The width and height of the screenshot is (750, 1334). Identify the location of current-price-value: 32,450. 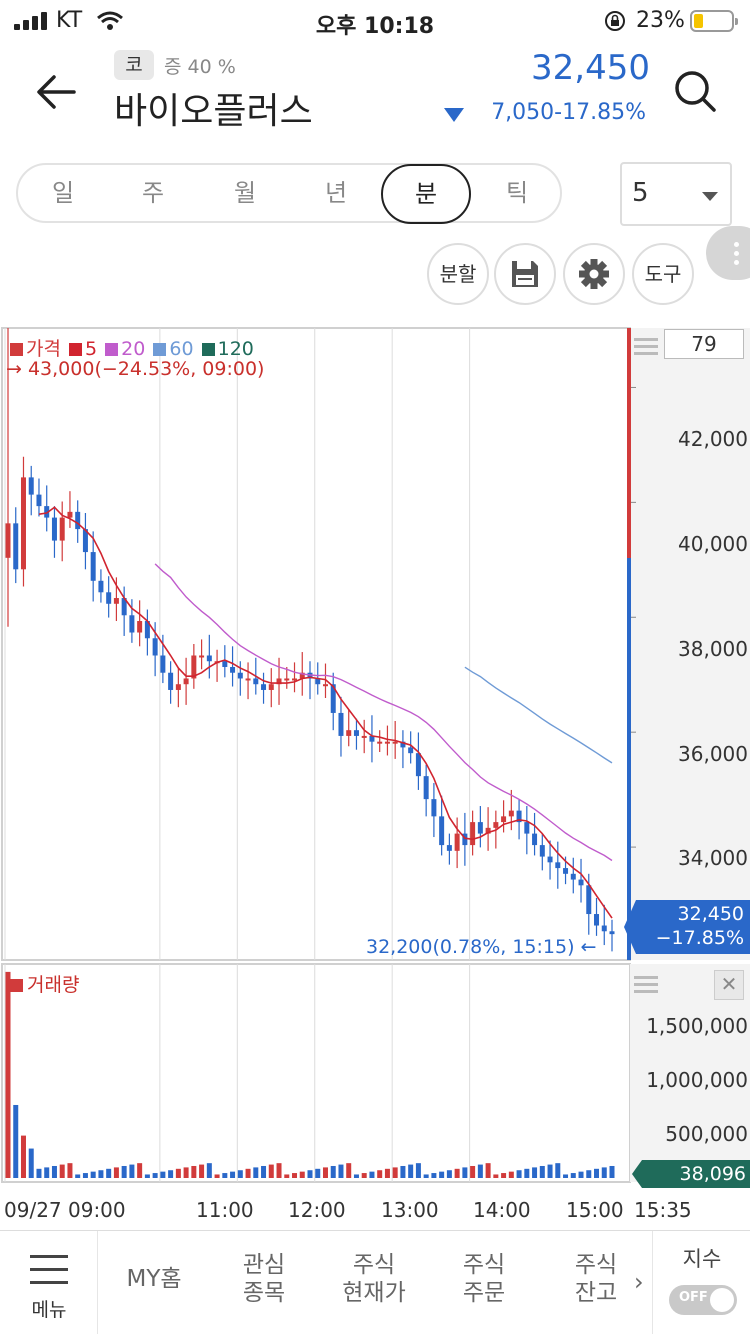
(710, 914).